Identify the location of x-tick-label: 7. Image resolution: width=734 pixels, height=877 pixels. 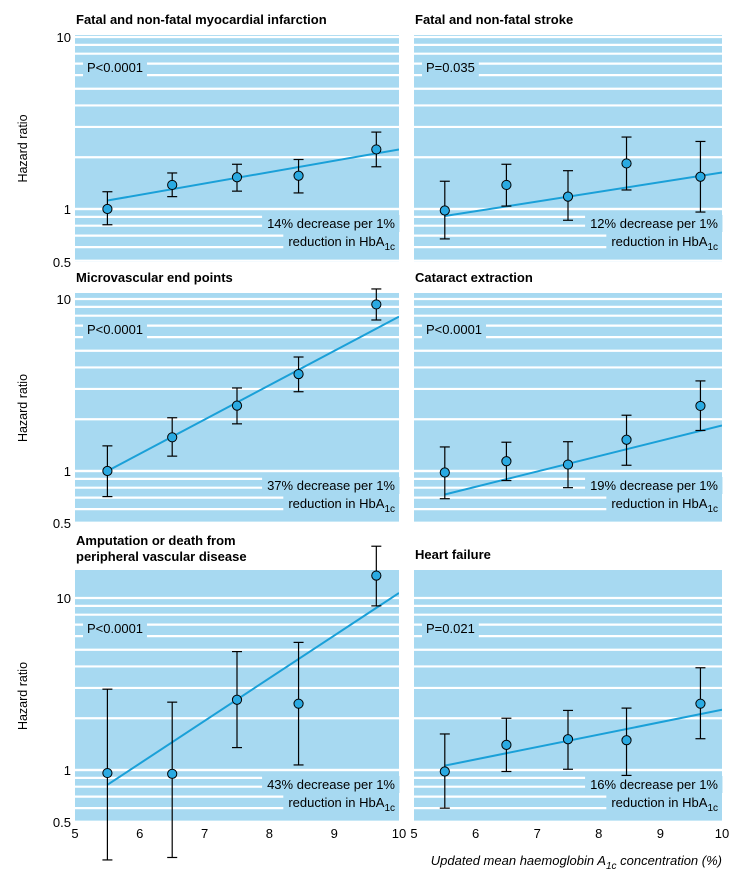
(204, 833).